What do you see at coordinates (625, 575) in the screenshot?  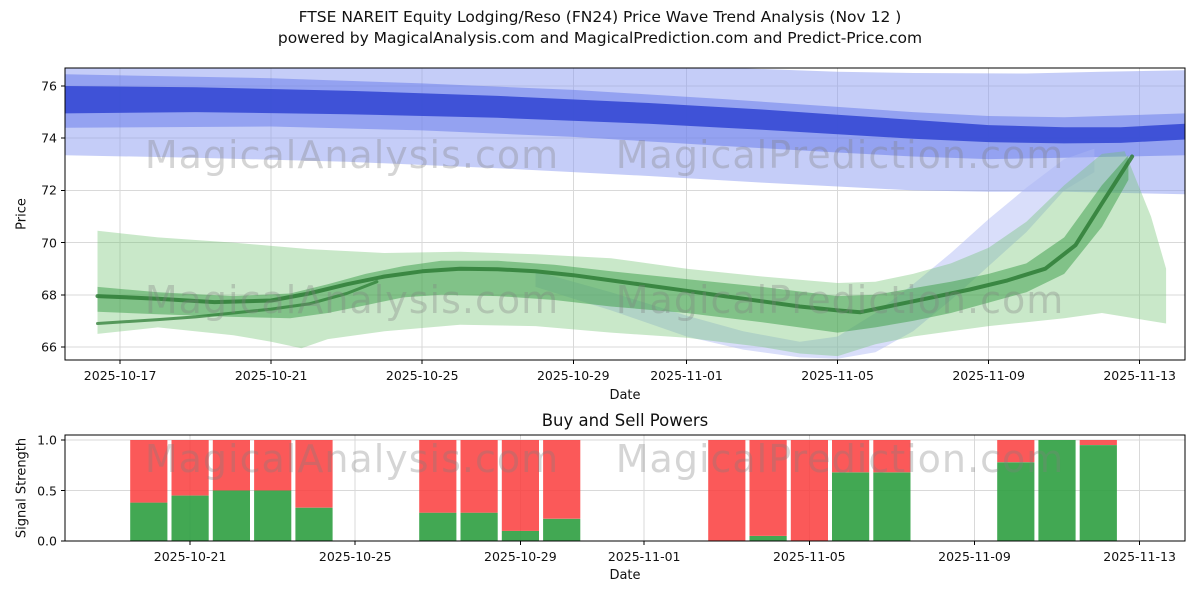 I see `bottom-date-axis-label: Date` at bounding box center [625, 575].